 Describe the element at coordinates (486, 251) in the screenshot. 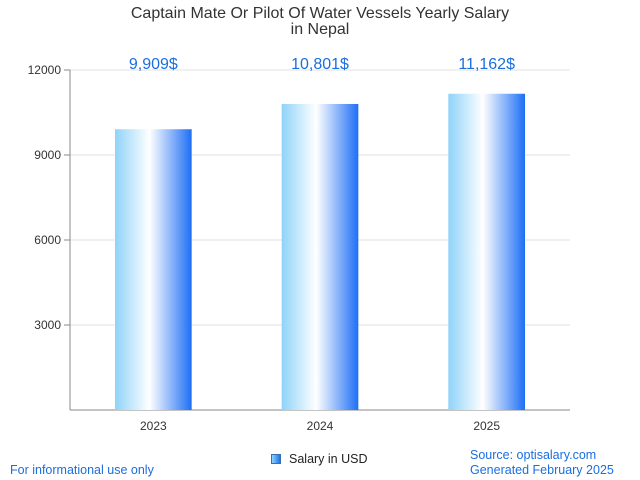

I see `bar-2025` at that location.